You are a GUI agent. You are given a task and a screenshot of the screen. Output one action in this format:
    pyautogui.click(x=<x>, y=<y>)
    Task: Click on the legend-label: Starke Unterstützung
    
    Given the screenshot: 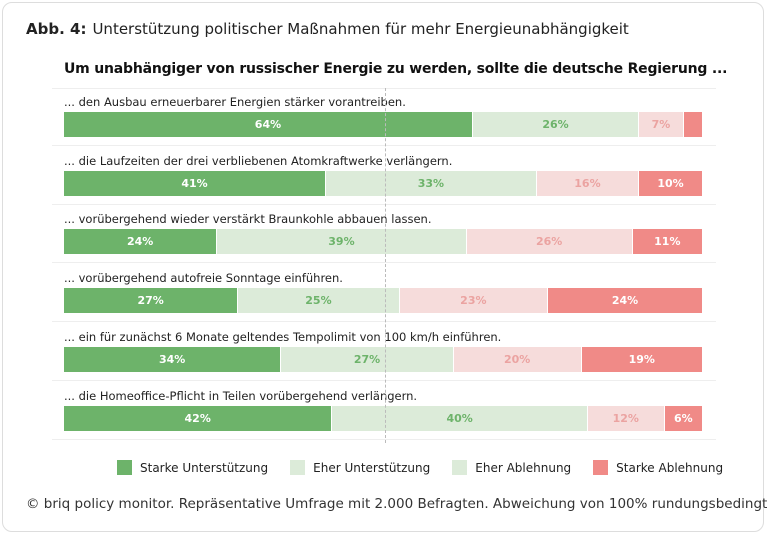 What is the action you would take?
    pyautogui.click(x=204, y=467)
    